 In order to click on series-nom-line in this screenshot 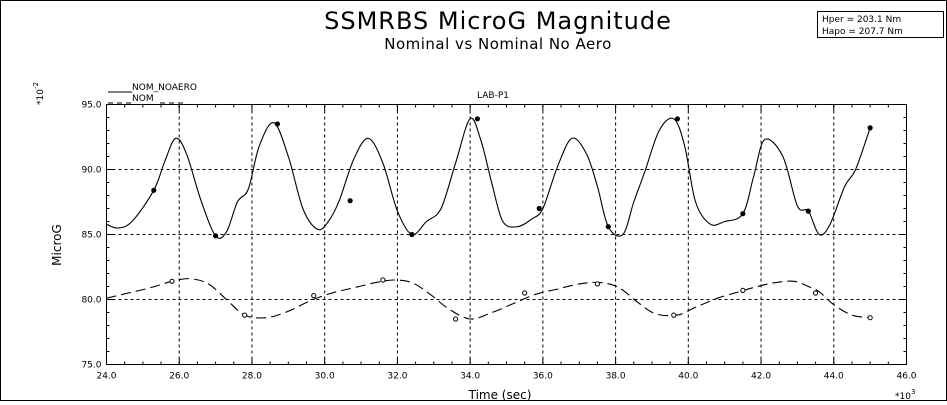, I will do `click(488, 299)`.